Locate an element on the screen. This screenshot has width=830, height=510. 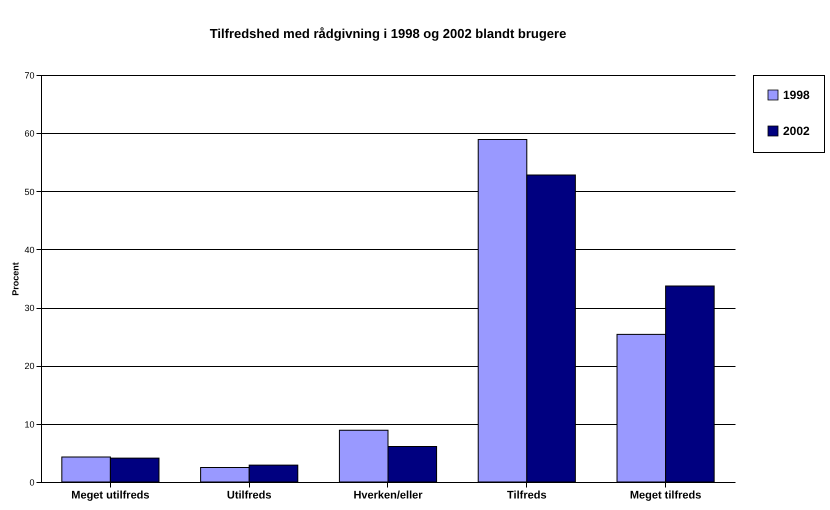
y-tick-label: 0 is located at coordinates (31, 483).